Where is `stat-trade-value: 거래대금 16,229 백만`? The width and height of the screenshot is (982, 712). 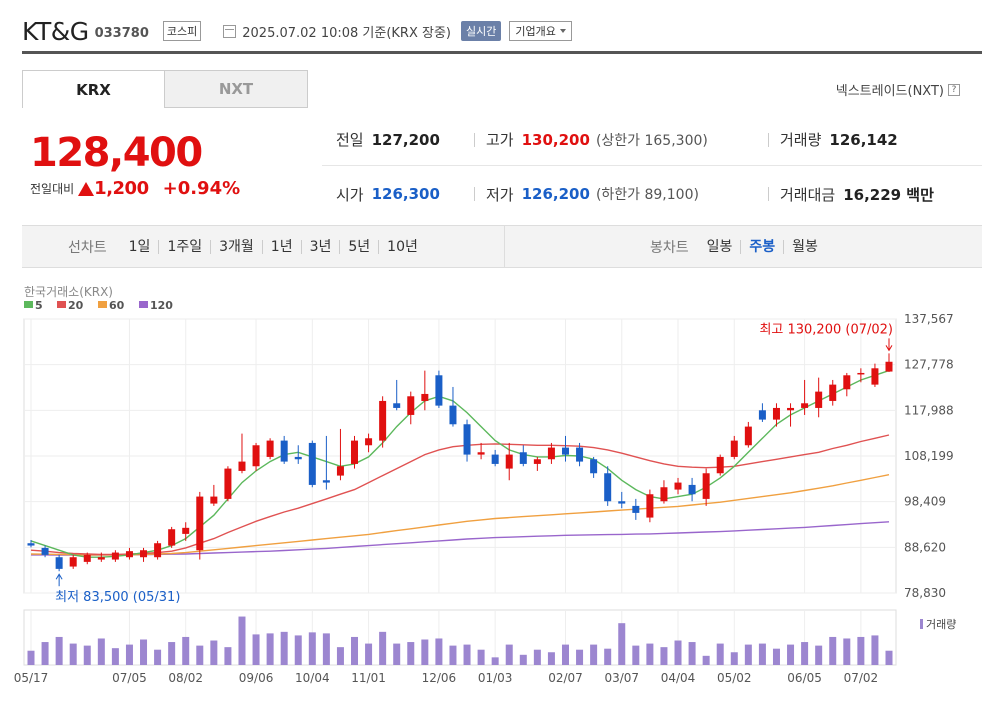 stat-trade-value: 거래대금 16,229 백만 is located at coordinates (857, 194).